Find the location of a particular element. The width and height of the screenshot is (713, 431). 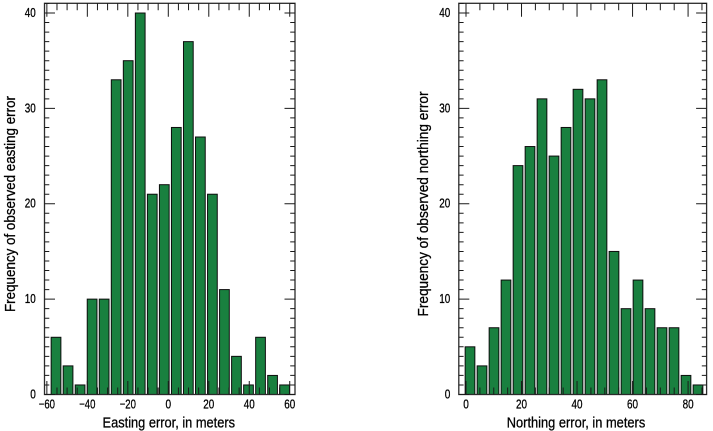

svg-text: Easting error, in meters is located at coordinates (169, 422).